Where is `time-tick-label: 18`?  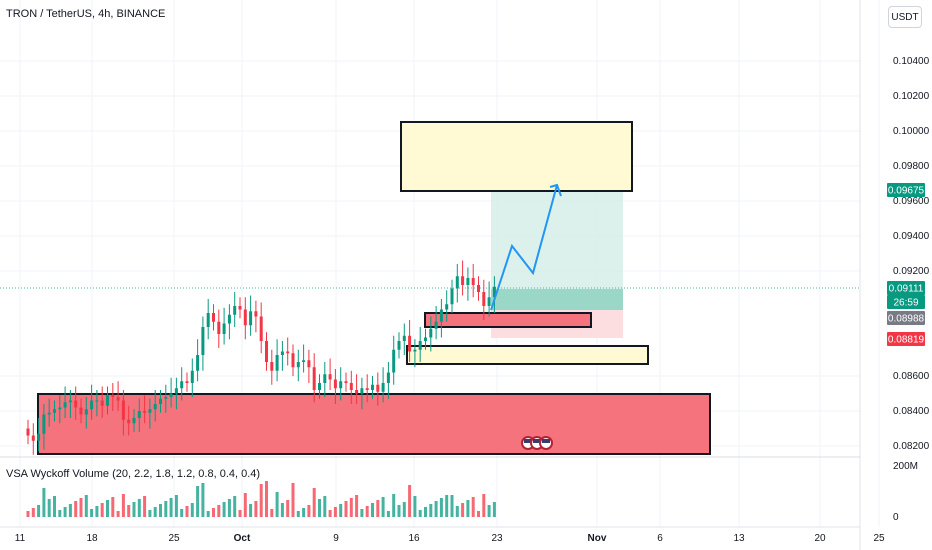 time-tick-label: 18 is located at coordinates (92, 538).